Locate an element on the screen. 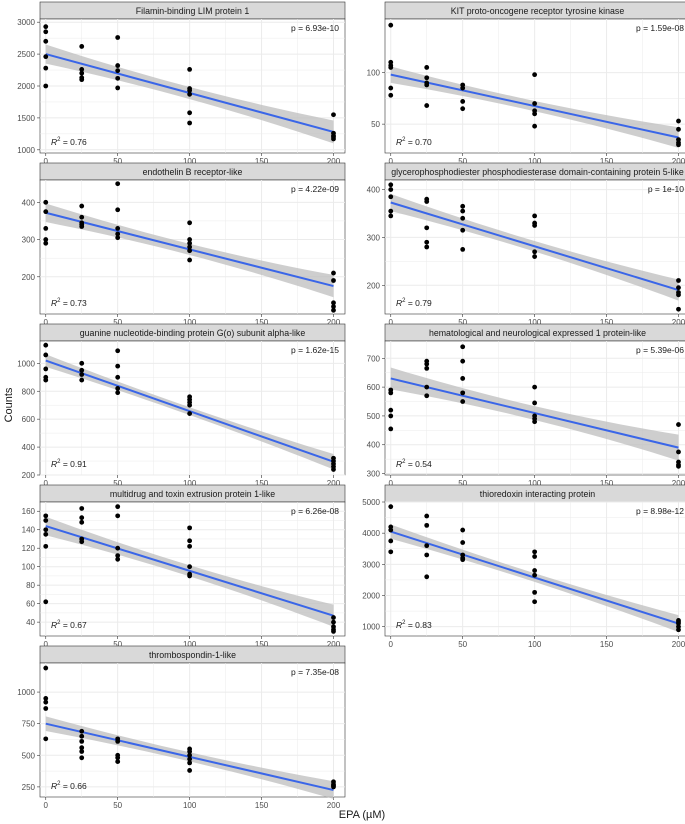 Image resolution: width=685 pixels, height=824 pixels. y-tick-label: 140 is located at coordinates (29, 530).